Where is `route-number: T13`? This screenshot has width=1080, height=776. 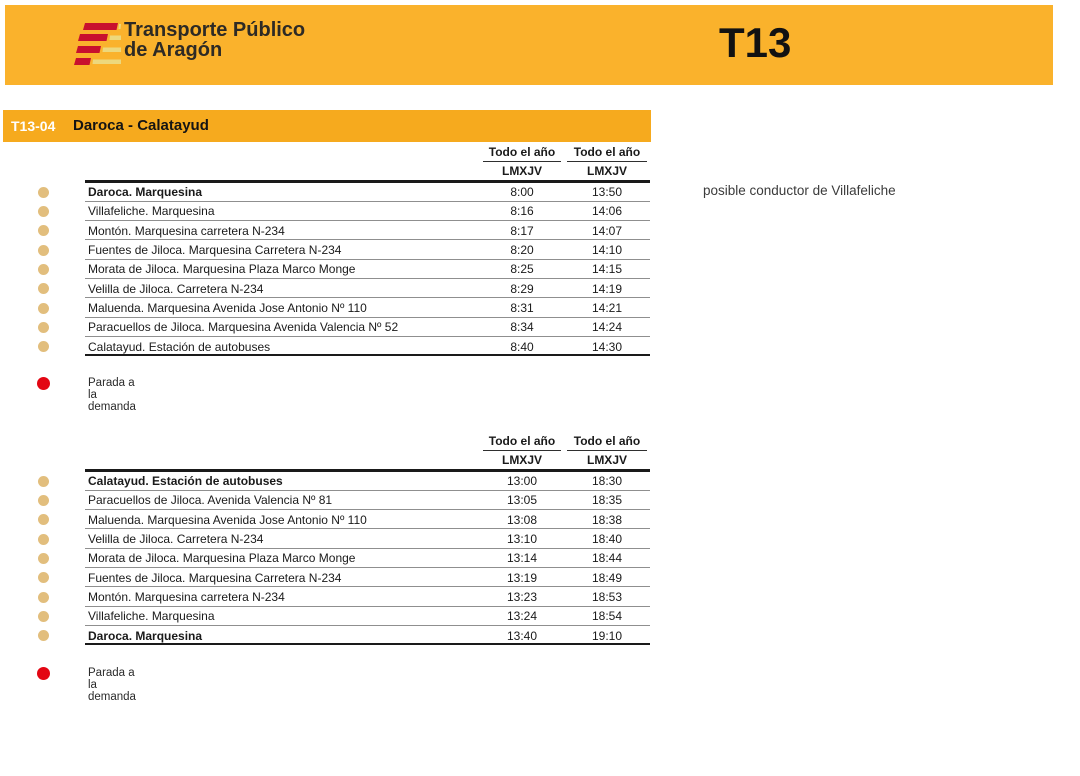
route-number: T13 is located at coordinates (755, 42).